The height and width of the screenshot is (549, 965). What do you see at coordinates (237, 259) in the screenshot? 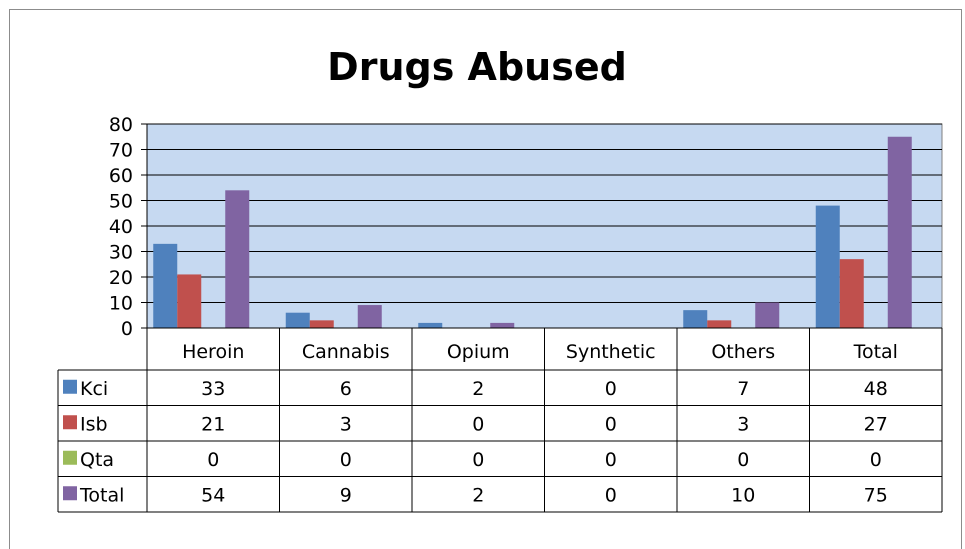
I see `bar-total-heroin` at bounding box center [237, 259].